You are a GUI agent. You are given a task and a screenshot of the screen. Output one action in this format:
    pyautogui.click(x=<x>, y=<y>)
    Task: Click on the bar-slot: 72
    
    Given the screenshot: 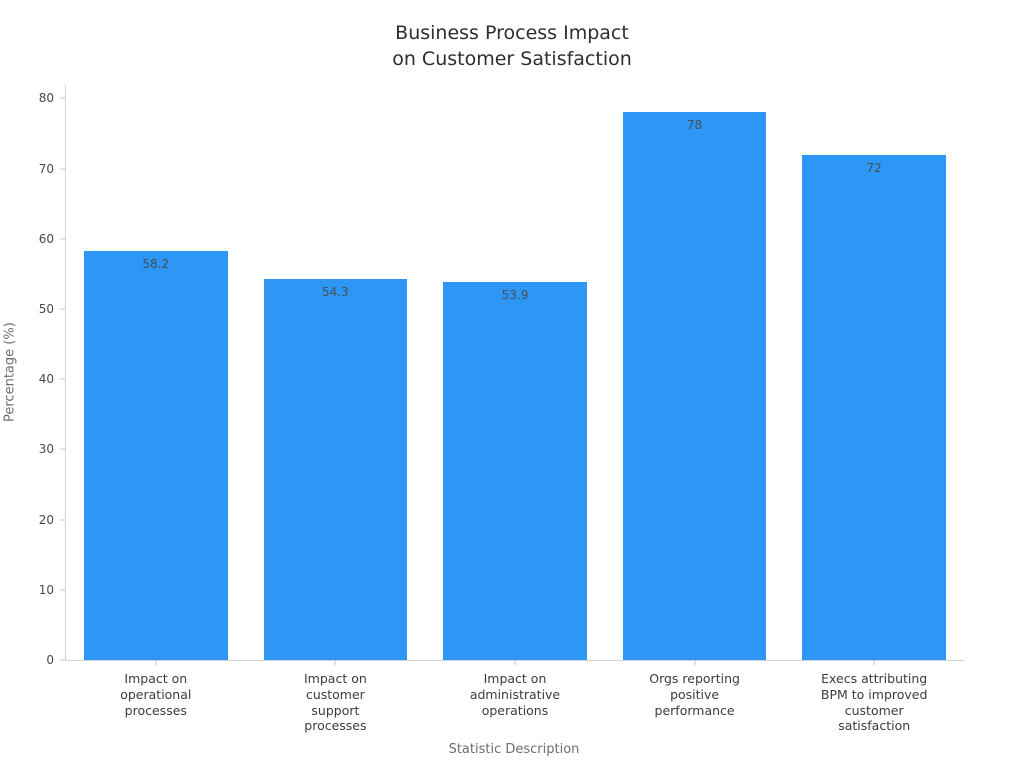 What is the action you would take?
    pyautogui.click(x=874, y=372)
    